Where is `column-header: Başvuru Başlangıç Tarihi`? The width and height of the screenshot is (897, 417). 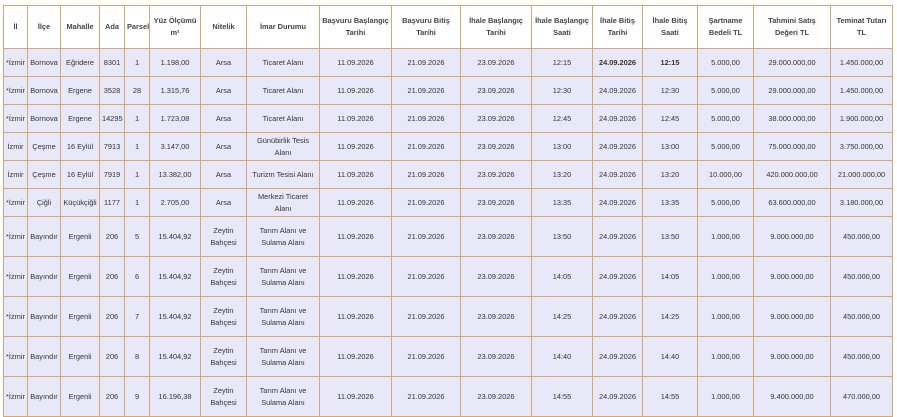
column-header: Başvuru Başlangıç Tarihi is located at coordinates (355, 27).